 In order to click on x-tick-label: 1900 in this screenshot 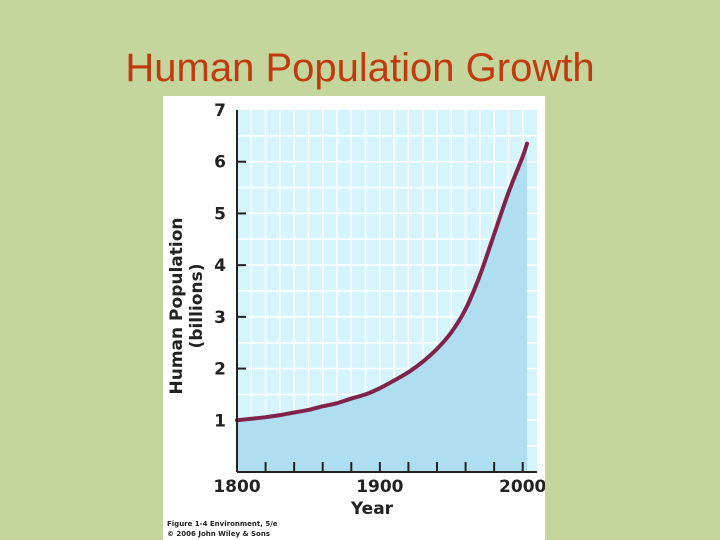, I will do `click(379, 487)`.